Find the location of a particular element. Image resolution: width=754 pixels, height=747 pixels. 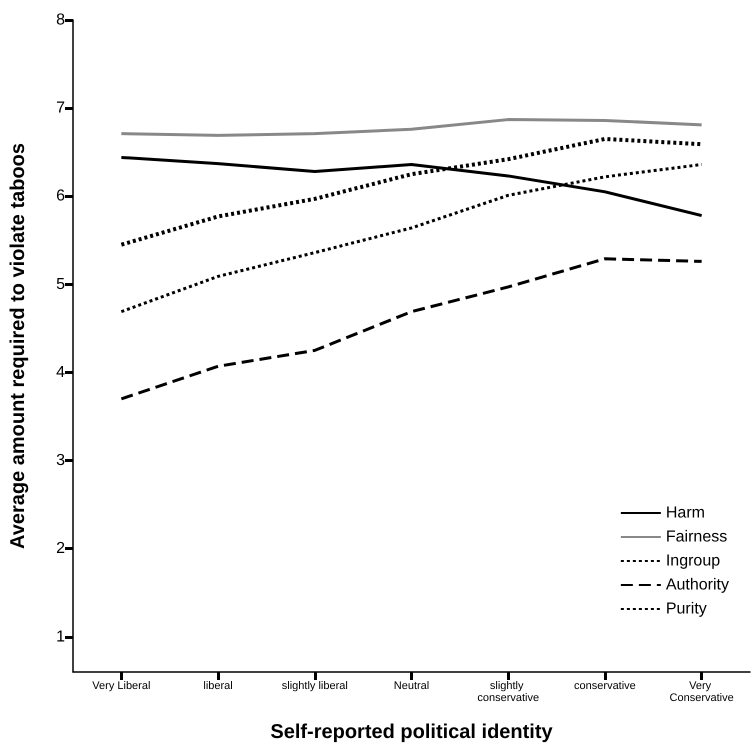

x-tick-label: slightly liberal is located at coordinates (315, 686).